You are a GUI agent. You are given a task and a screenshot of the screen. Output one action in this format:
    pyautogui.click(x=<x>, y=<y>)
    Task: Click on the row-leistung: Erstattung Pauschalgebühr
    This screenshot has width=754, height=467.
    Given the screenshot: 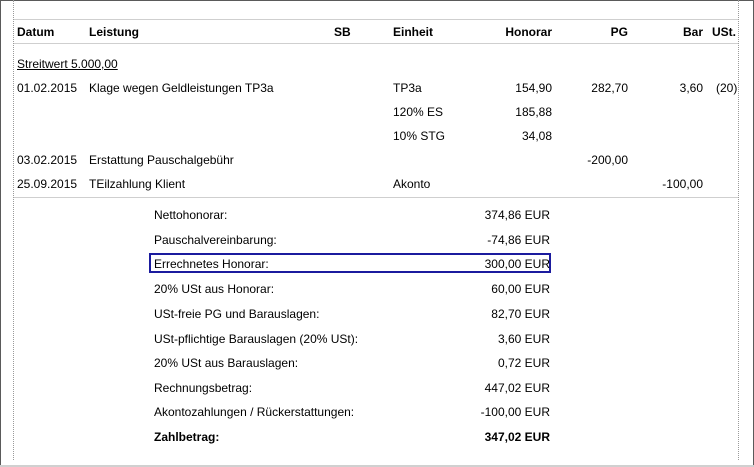 What is the action you would take?
    pyautogui.click(x=161, y=160)
    